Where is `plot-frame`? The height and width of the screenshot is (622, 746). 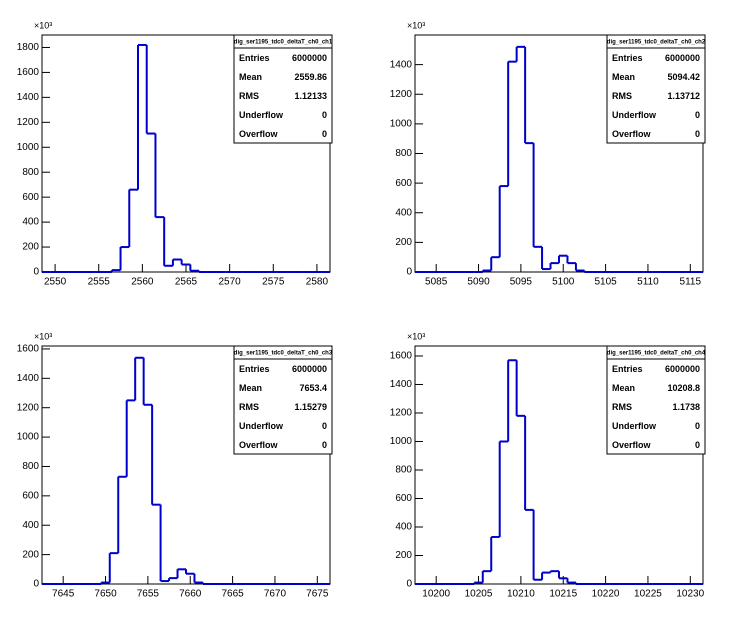 plot-frame is located at coordinates (186, 465).